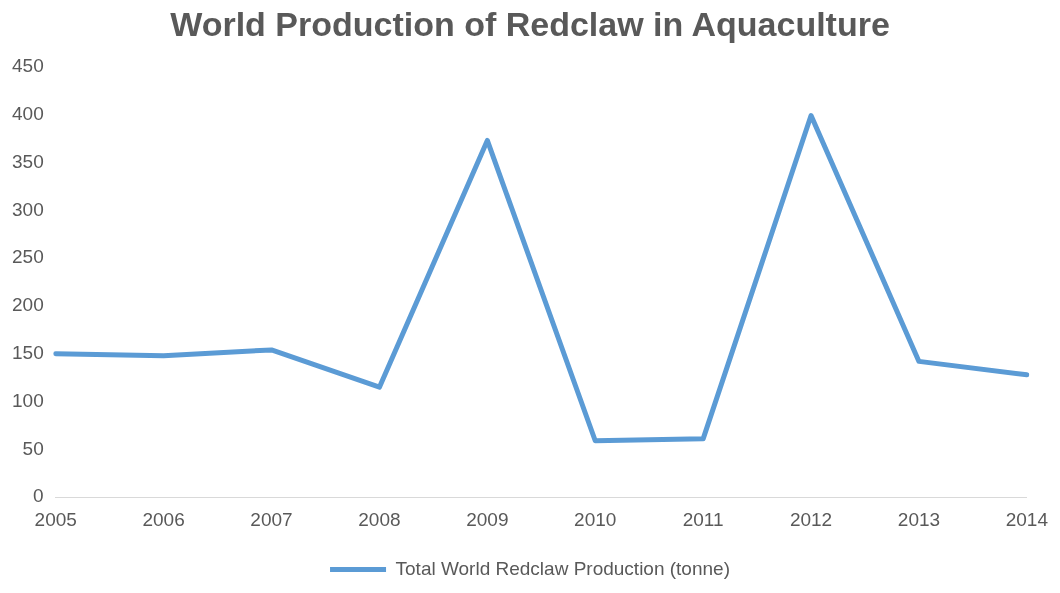 This screenshot has width=1060, height=593. Describe the element at coordinates (28, 257) in the screenshot. I see `y-tick-label: 250` at that location.